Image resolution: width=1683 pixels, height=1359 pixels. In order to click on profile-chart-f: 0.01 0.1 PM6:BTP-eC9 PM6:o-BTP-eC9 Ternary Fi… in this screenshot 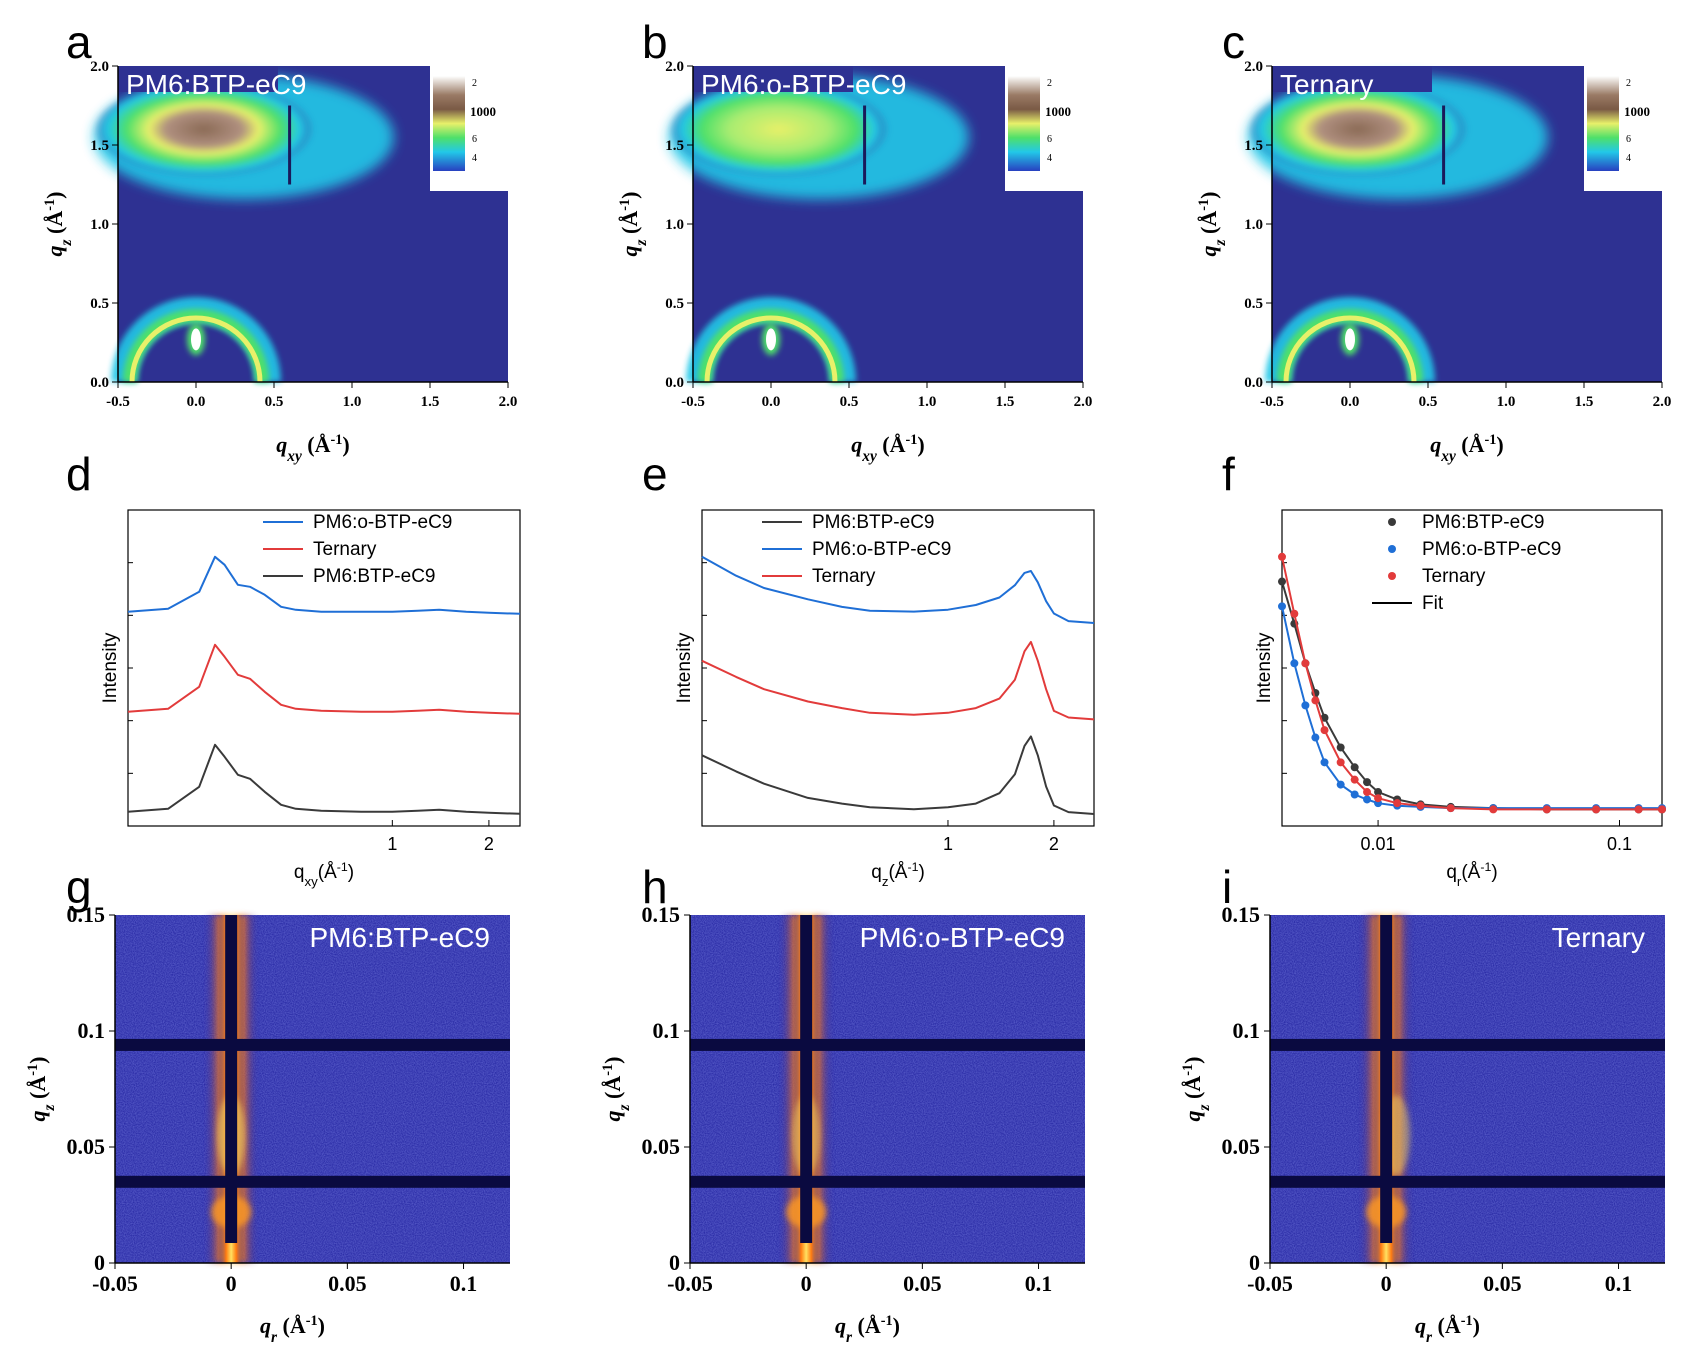, I will do `click(1460, 699)`.